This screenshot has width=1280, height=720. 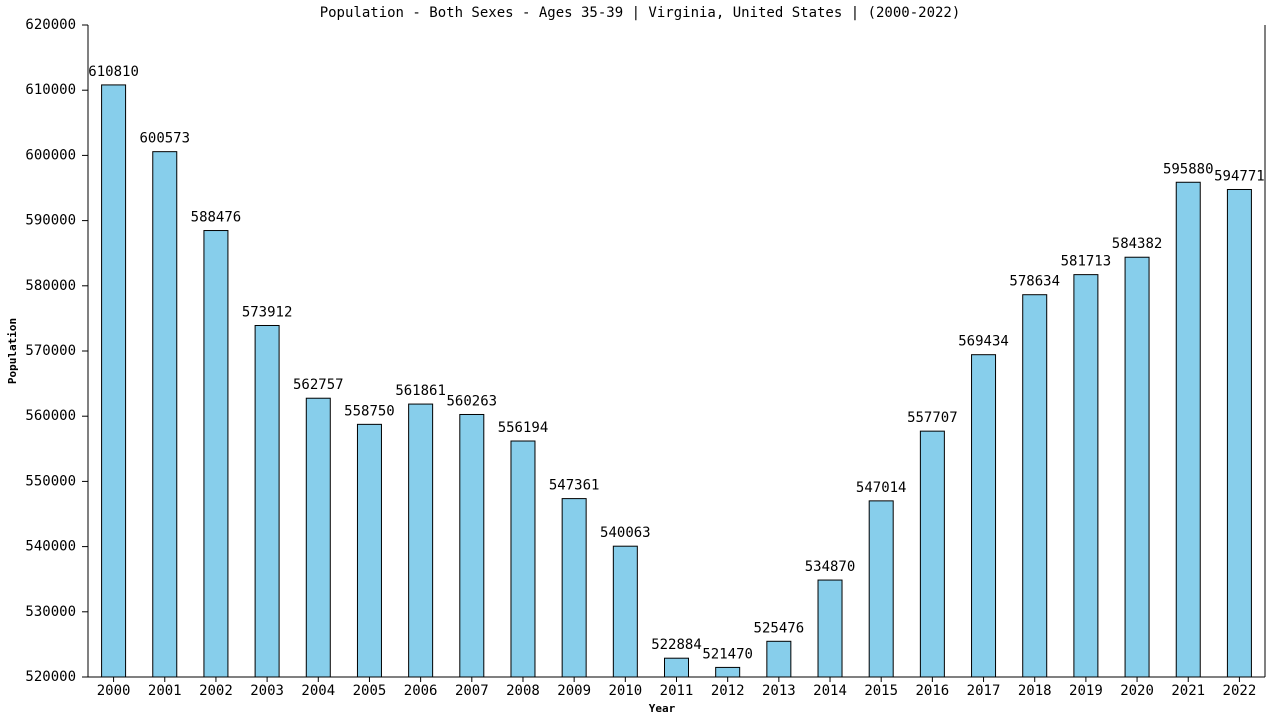 What do you see at coordinates (1137, 244) in the screenshot?
I see `data-label: 584382` at bounding box center [1137, 244].